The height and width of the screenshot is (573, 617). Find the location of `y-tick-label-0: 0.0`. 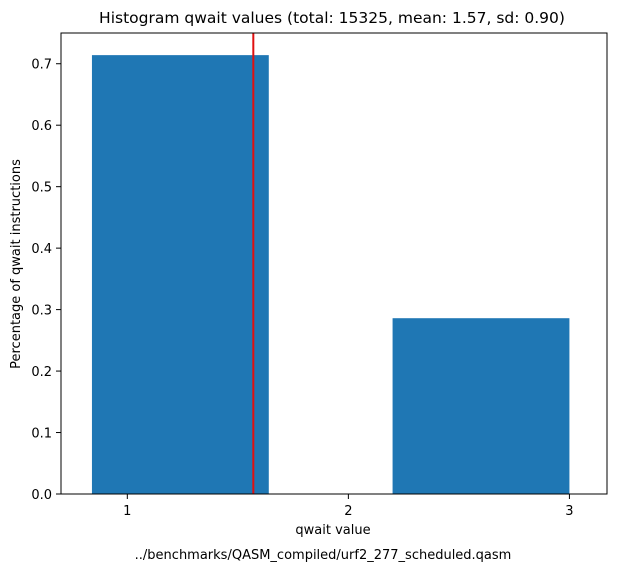

y-tick-label-0: 0.0 is located at coordinates (41, 495).